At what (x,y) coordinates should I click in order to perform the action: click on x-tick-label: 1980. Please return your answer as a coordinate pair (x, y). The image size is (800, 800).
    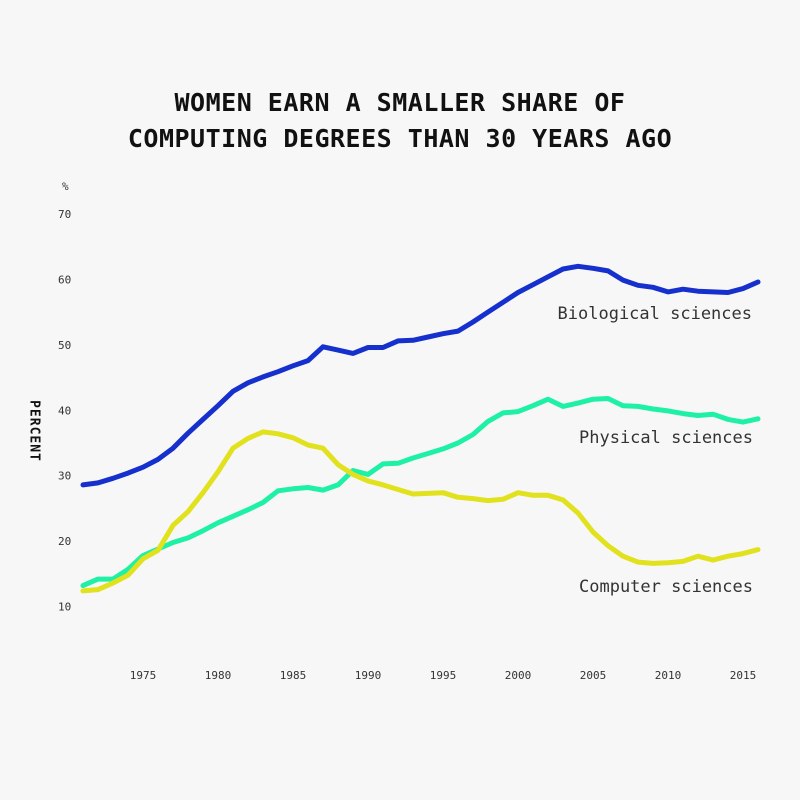
    Looking at the image, I should click on (218, 675).